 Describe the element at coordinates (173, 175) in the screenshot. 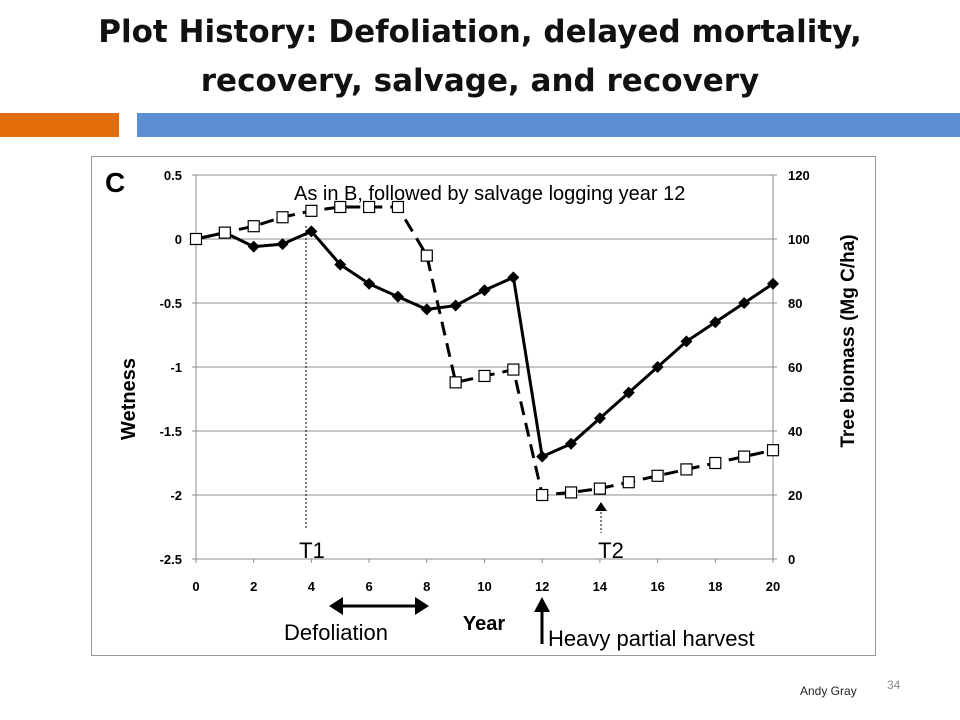

I see `left-y-tick-label: 0.5` at that location.